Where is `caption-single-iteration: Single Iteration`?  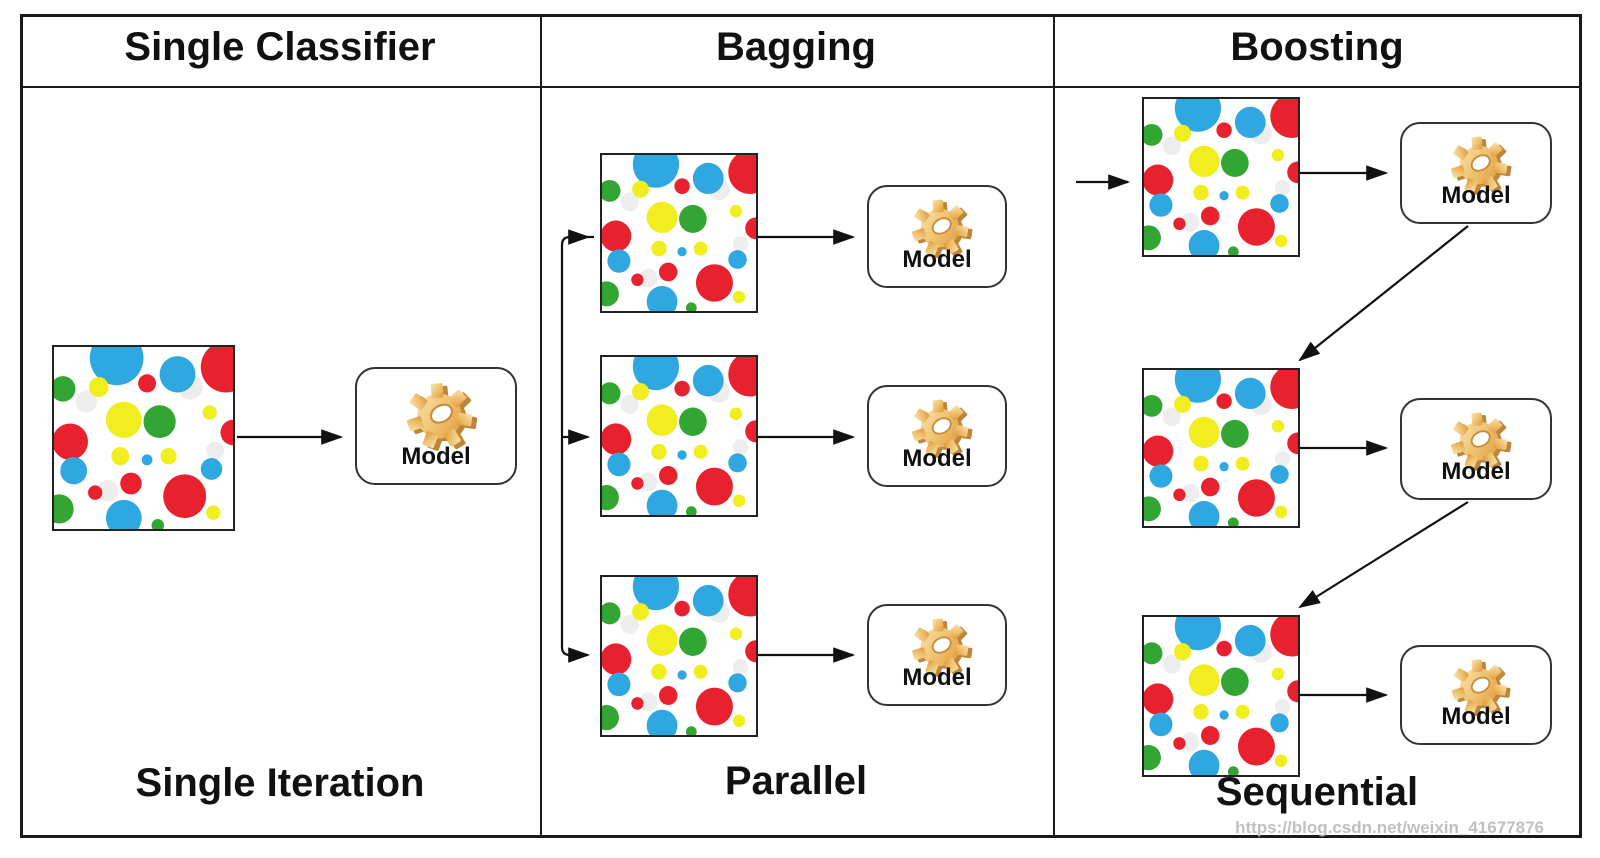 caption-single-iteration: Single Iteration is located at coordinates (280, 783).